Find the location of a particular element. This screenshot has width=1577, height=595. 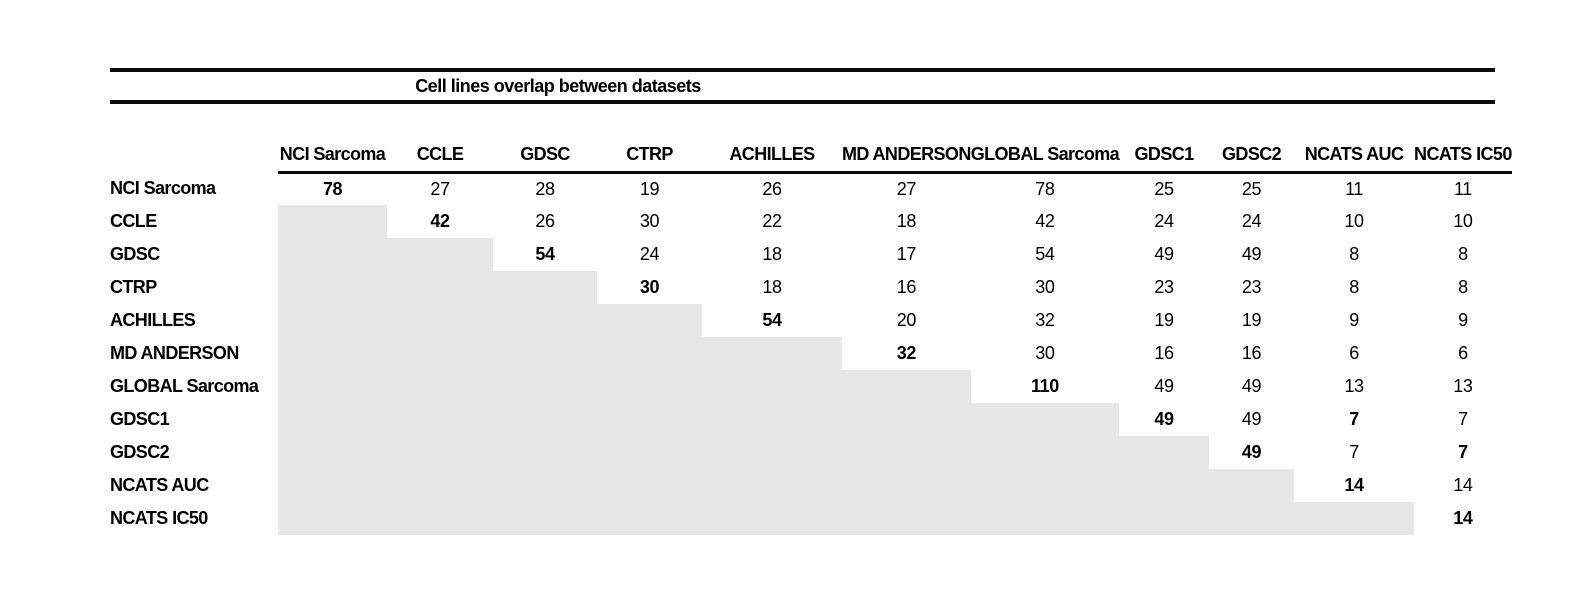

matrix-cell: 14 is located at coordinates (1463, 518).